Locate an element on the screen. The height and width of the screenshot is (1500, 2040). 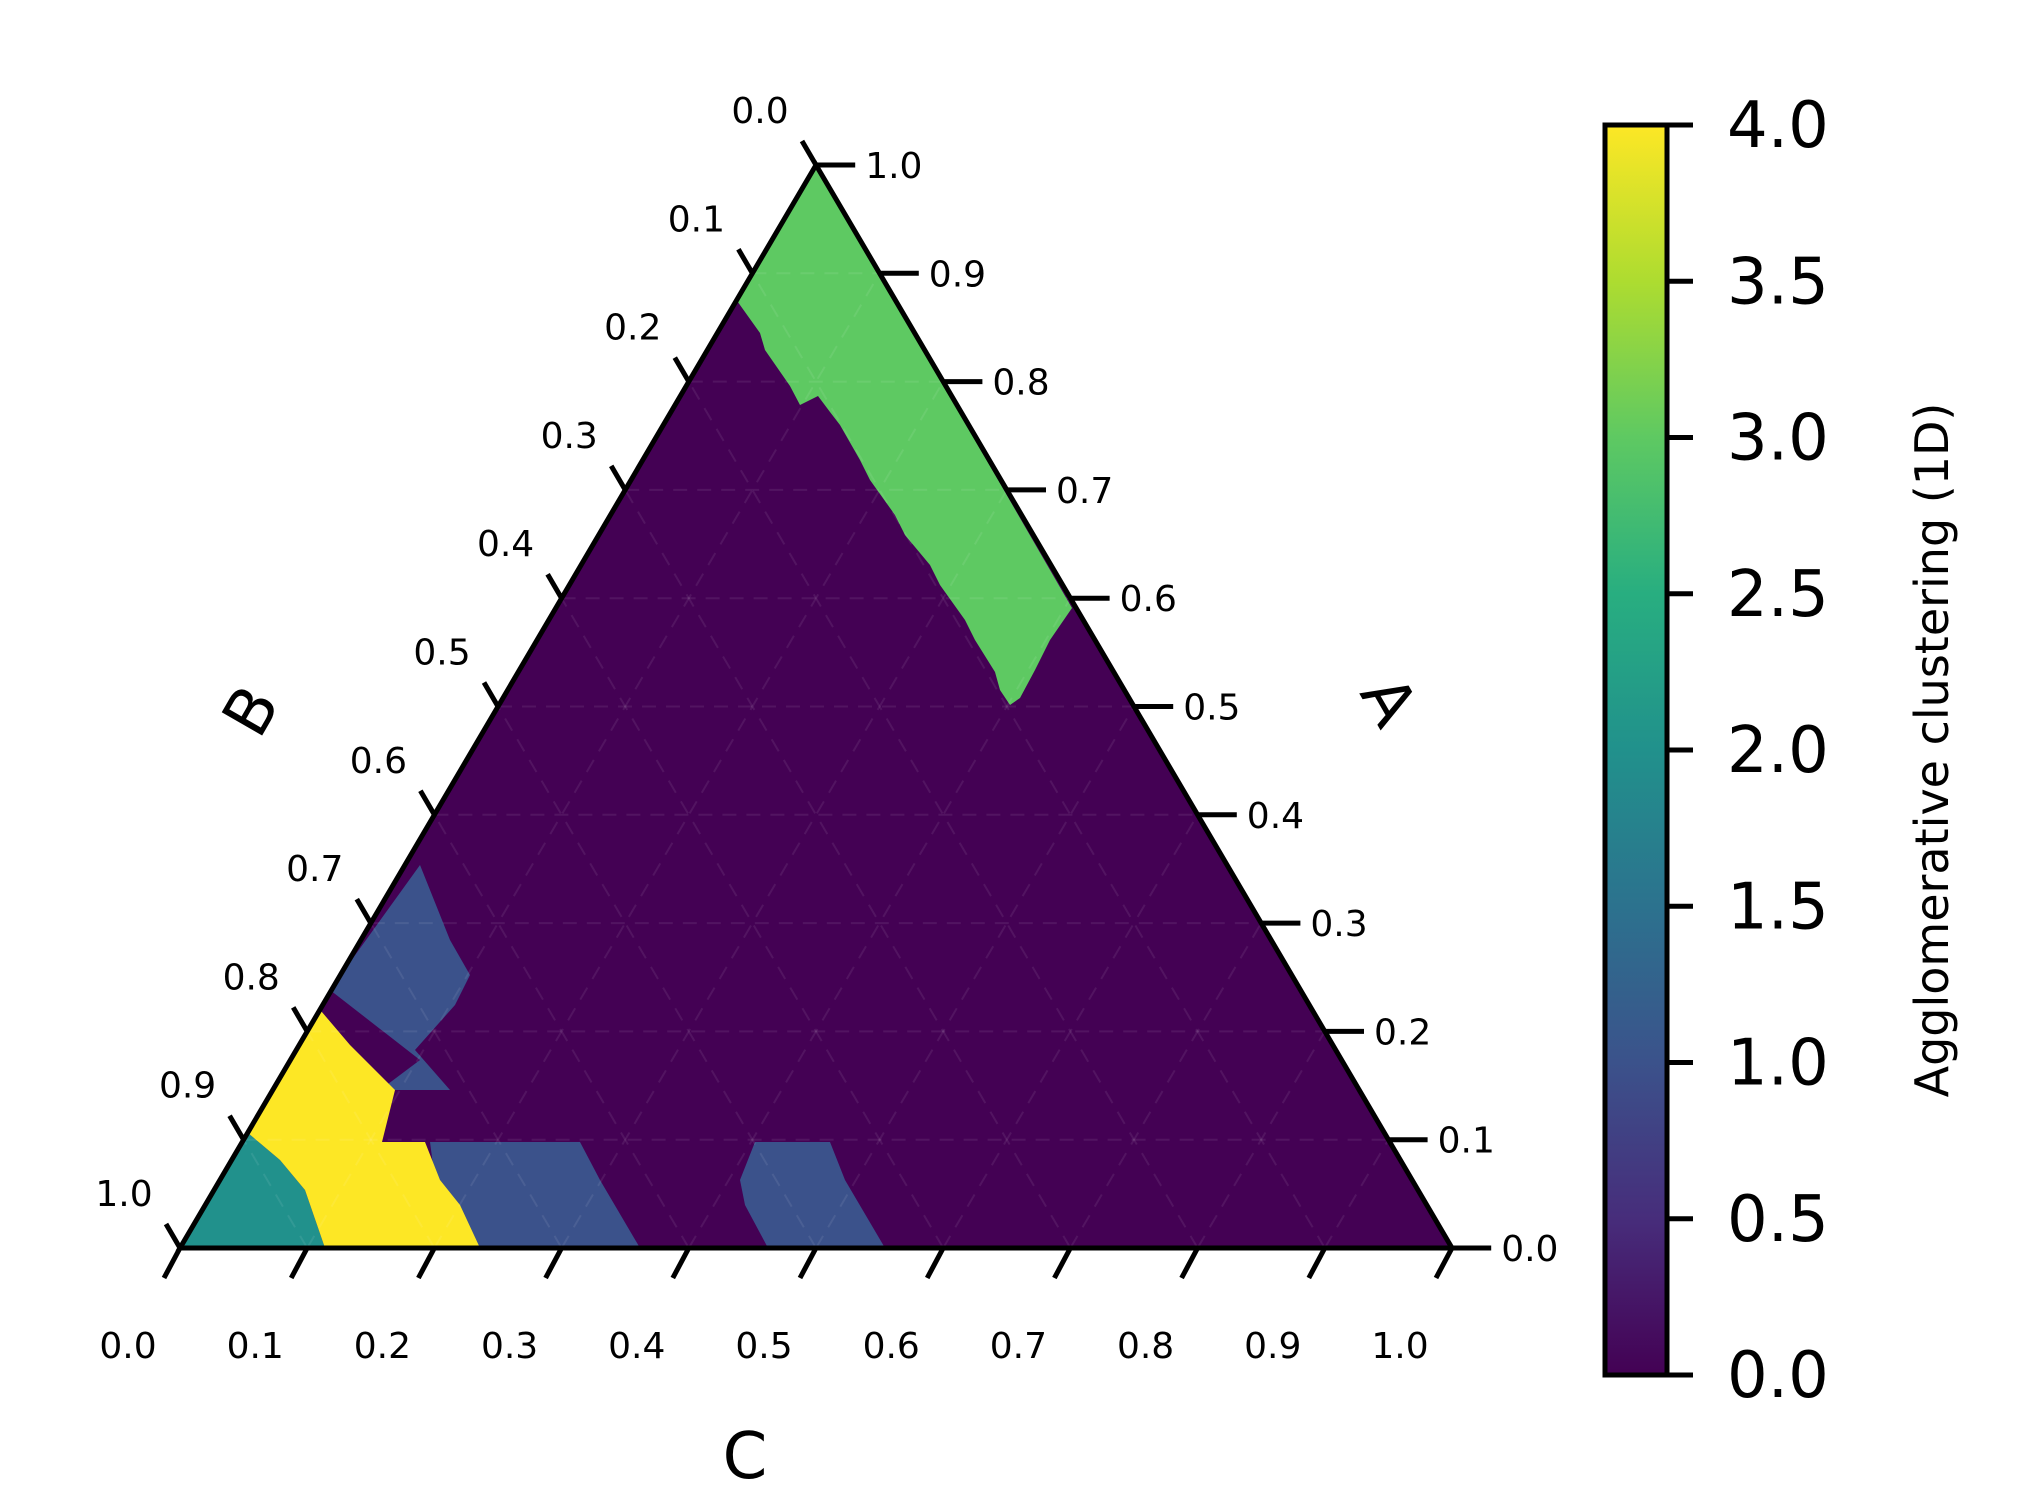
cluster-2-region is located at coordinates (252, 1190).